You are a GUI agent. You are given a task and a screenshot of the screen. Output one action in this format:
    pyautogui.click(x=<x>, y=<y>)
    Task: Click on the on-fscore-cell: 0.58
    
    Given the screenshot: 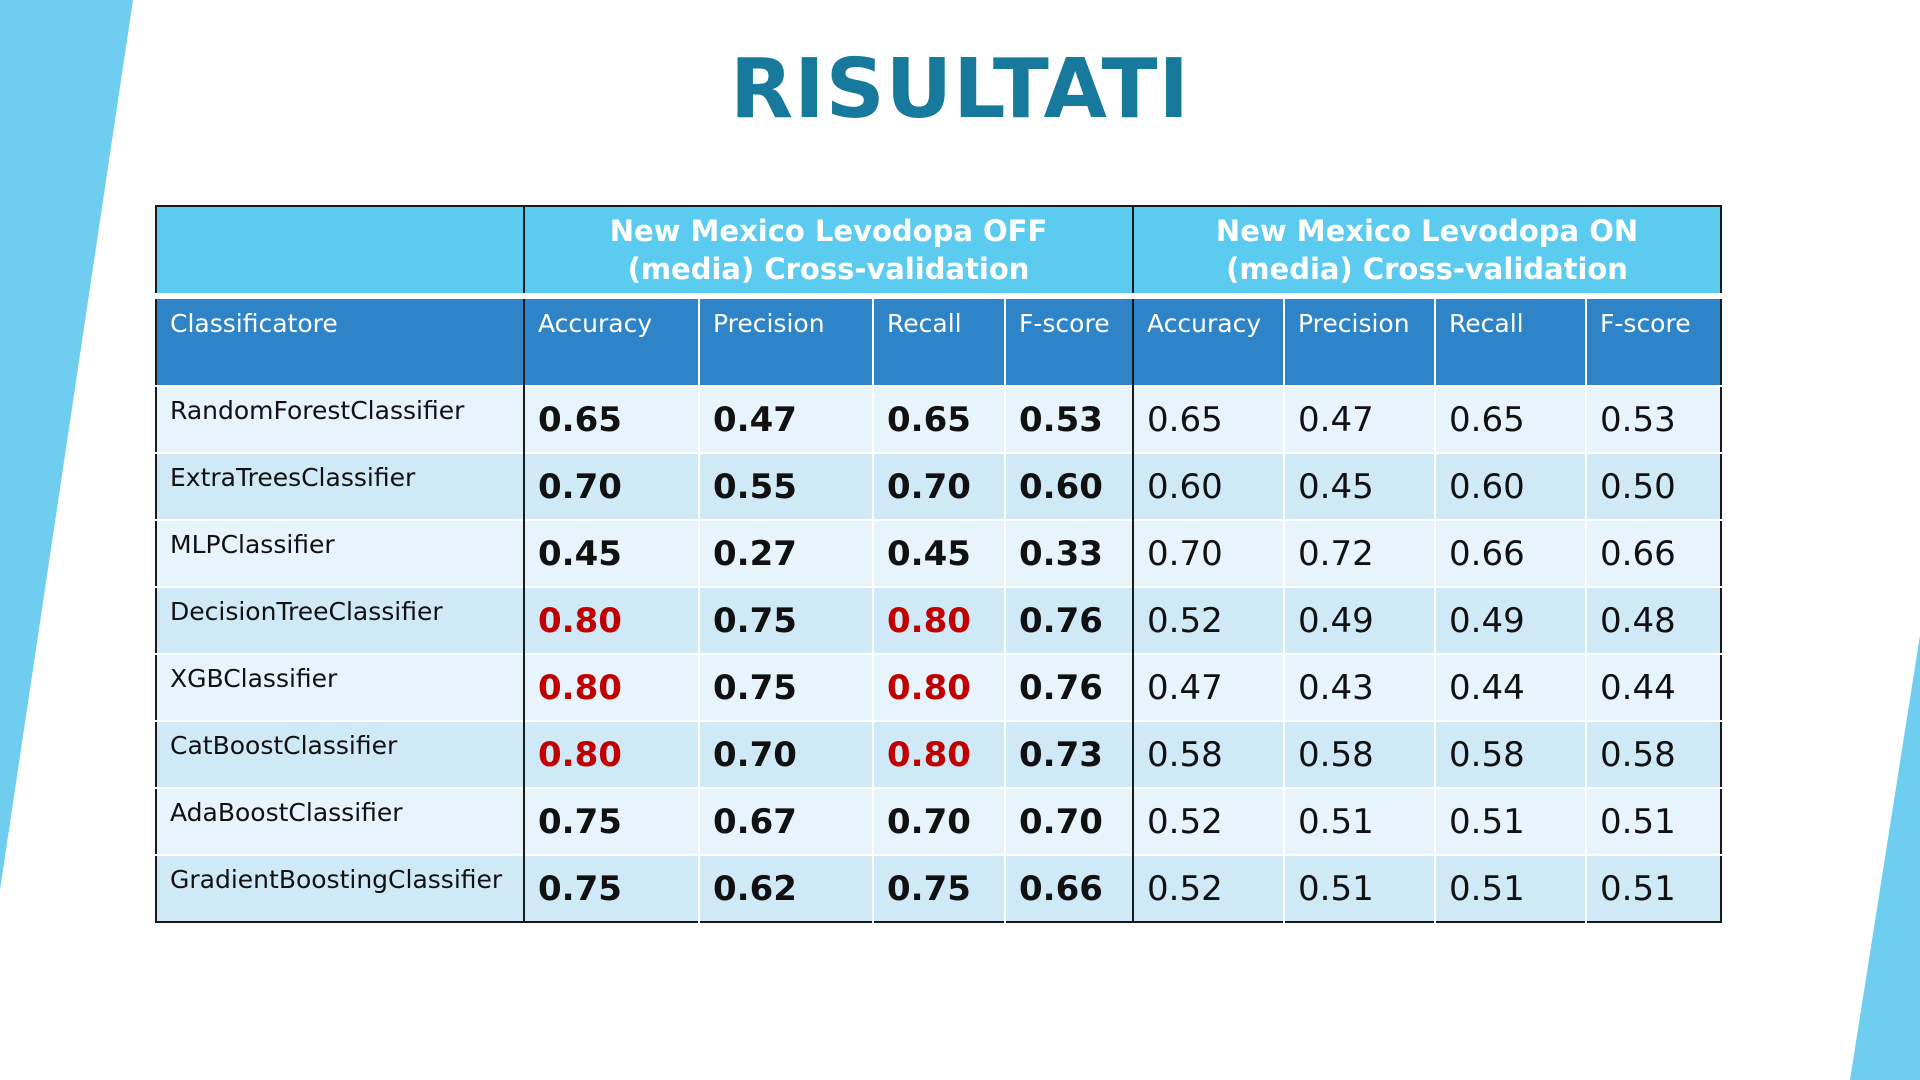 What is the action you would take?
    pyautogui.click(x=1653, y=754)
    